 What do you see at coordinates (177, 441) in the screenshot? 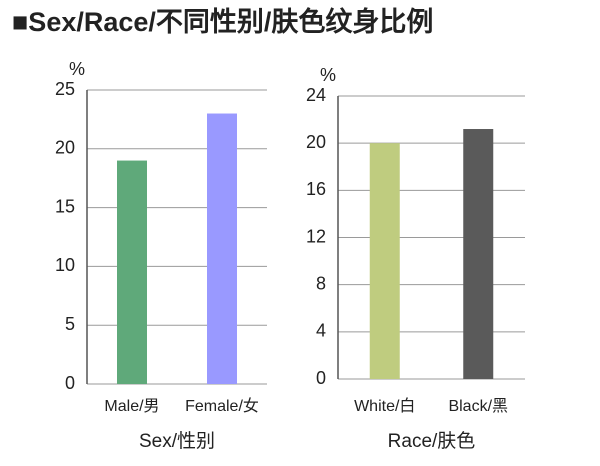
I see `x-axis-title: Sex/性别` at bounding box center [177, 441].